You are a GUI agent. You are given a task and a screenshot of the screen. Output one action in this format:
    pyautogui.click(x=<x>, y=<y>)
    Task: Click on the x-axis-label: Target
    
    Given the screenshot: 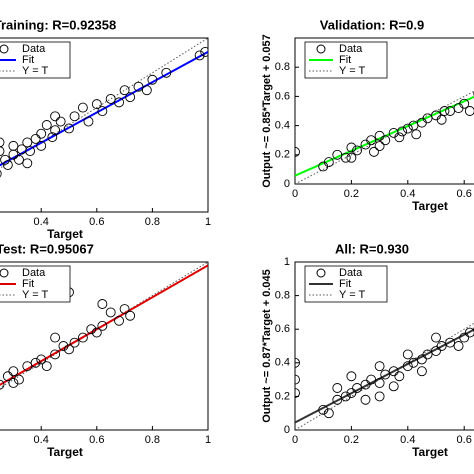 What is the action you would take?
    pyautogui.click(x=430, y=452)
    